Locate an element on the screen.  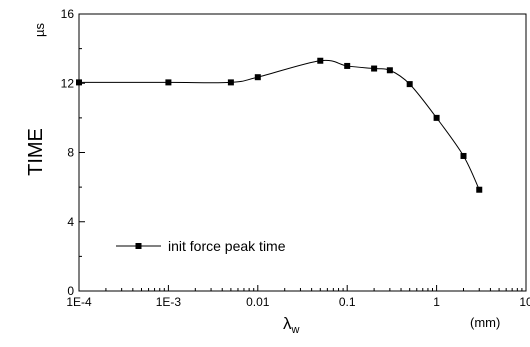
x-tick-label: 10 is located at coordinates (524, 302).